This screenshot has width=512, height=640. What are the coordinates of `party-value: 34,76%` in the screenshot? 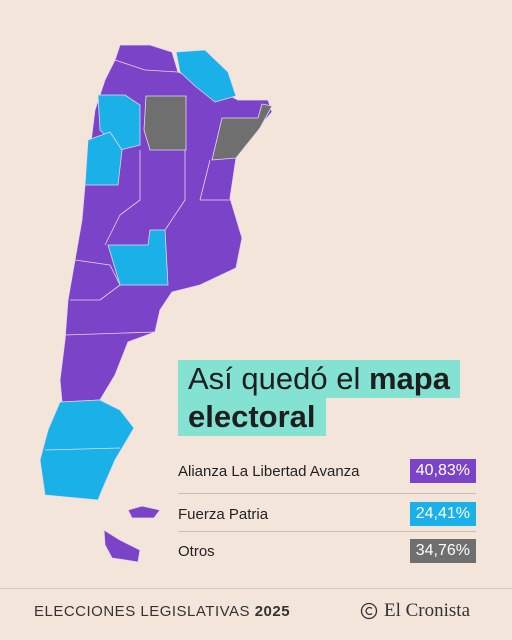 It's located at (442, 551).